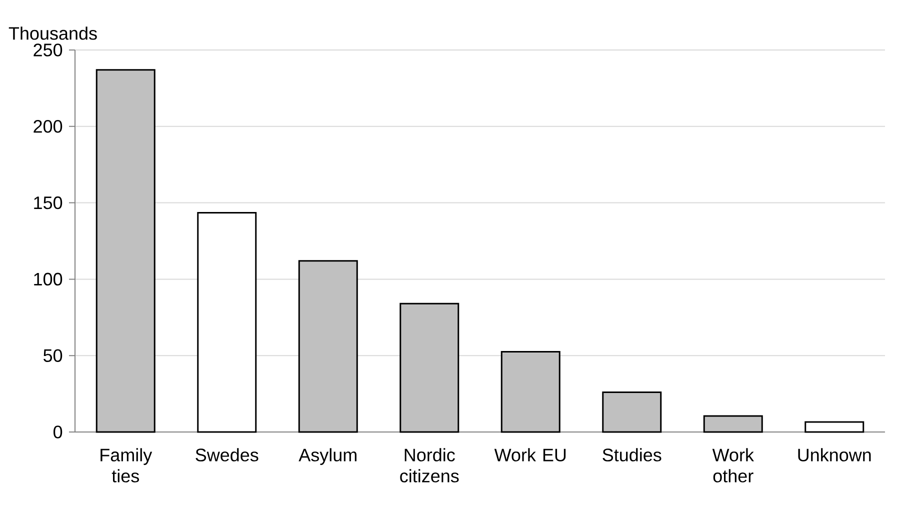 The image size is (898, 516). I want to click on y-tick-label: 100, so click(48, 279).